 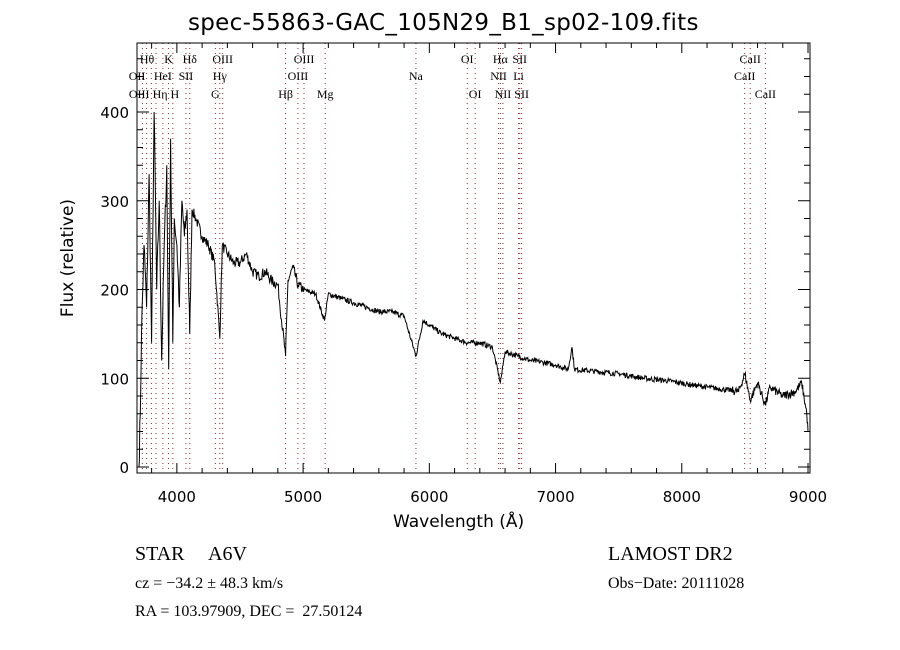 I want to click on spectral-line-label: HeI, so click(x=163, y=76).